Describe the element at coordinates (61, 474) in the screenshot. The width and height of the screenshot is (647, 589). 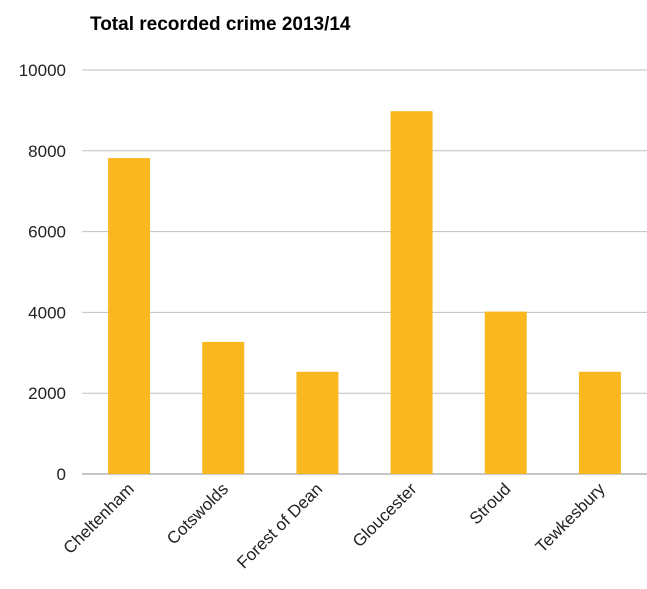
I see `y-tick-label: 0` at that location.